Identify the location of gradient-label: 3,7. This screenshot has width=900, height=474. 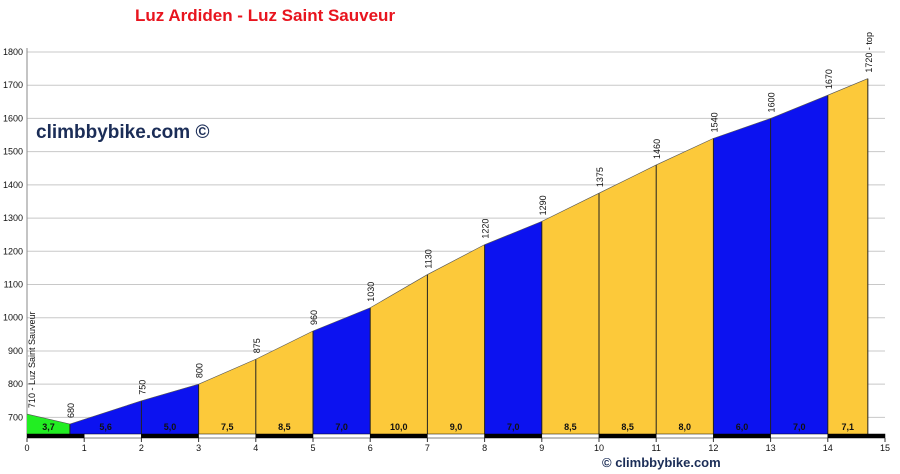
(48, 427).